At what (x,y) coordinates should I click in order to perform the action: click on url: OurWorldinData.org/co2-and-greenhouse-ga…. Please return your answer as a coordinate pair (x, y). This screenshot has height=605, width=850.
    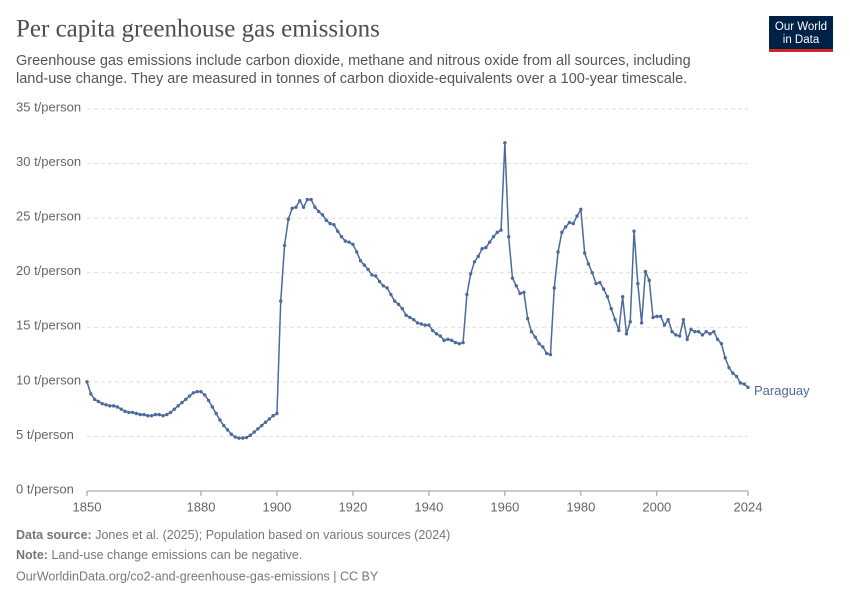
    Looking at the image, I should click on (197, 576).